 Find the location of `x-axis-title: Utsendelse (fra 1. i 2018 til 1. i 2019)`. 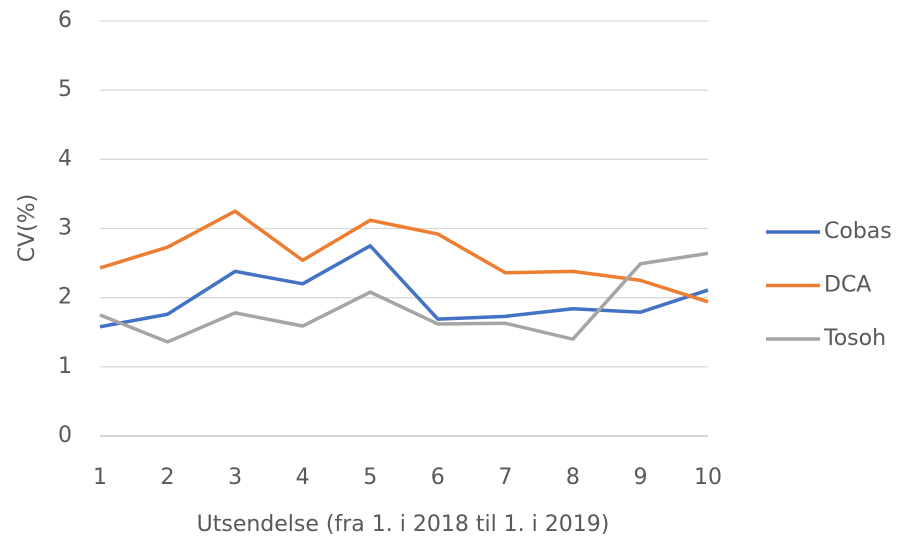

x-axis-title: Utsendelse (fra 1. i 2018 til 1. i 2019) is located at coordinates (403, 524).